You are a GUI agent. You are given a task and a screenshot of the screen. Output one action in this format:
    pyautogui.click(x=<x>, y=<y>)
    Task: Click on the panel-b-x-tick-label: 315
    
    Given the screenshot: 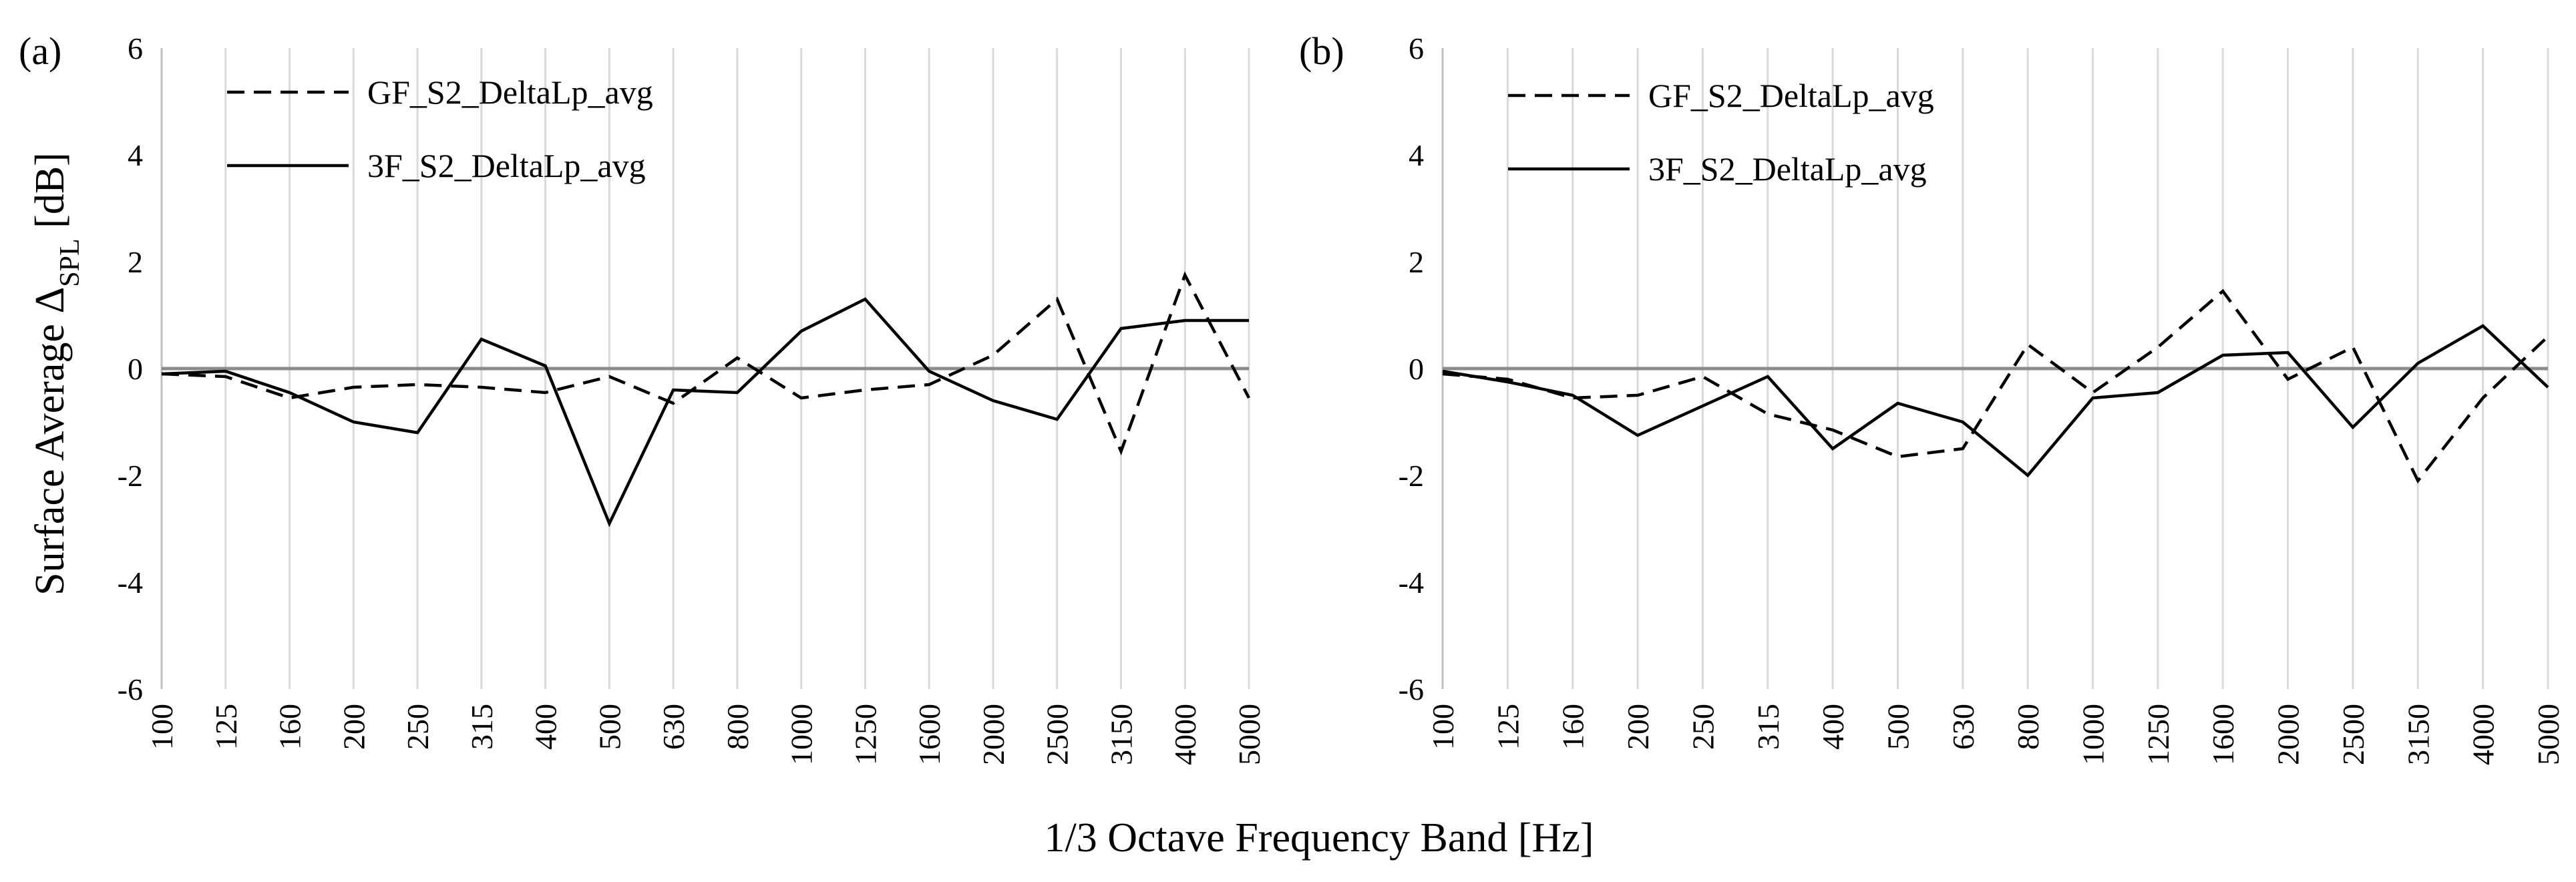 What is the action you would take?
    pyautogui.click(x=1768, y=727)
    